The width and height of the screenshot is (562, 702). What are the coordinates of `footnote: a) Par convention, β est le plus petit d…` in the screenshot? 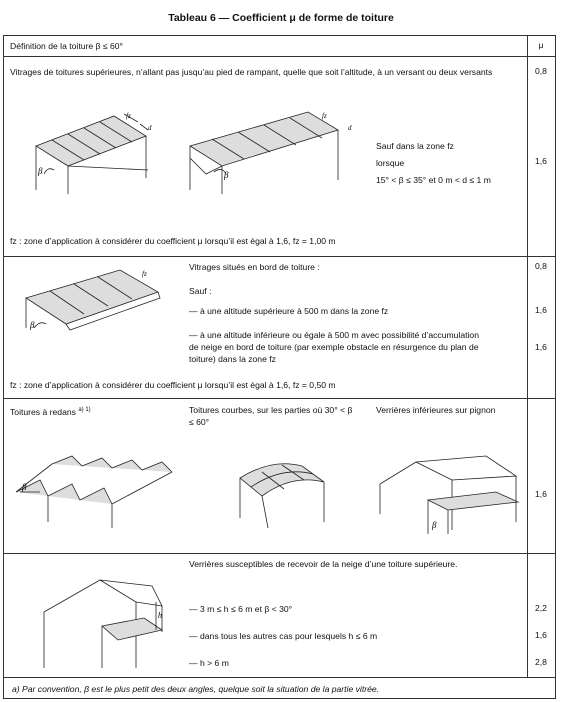 It's located at (196, 689).